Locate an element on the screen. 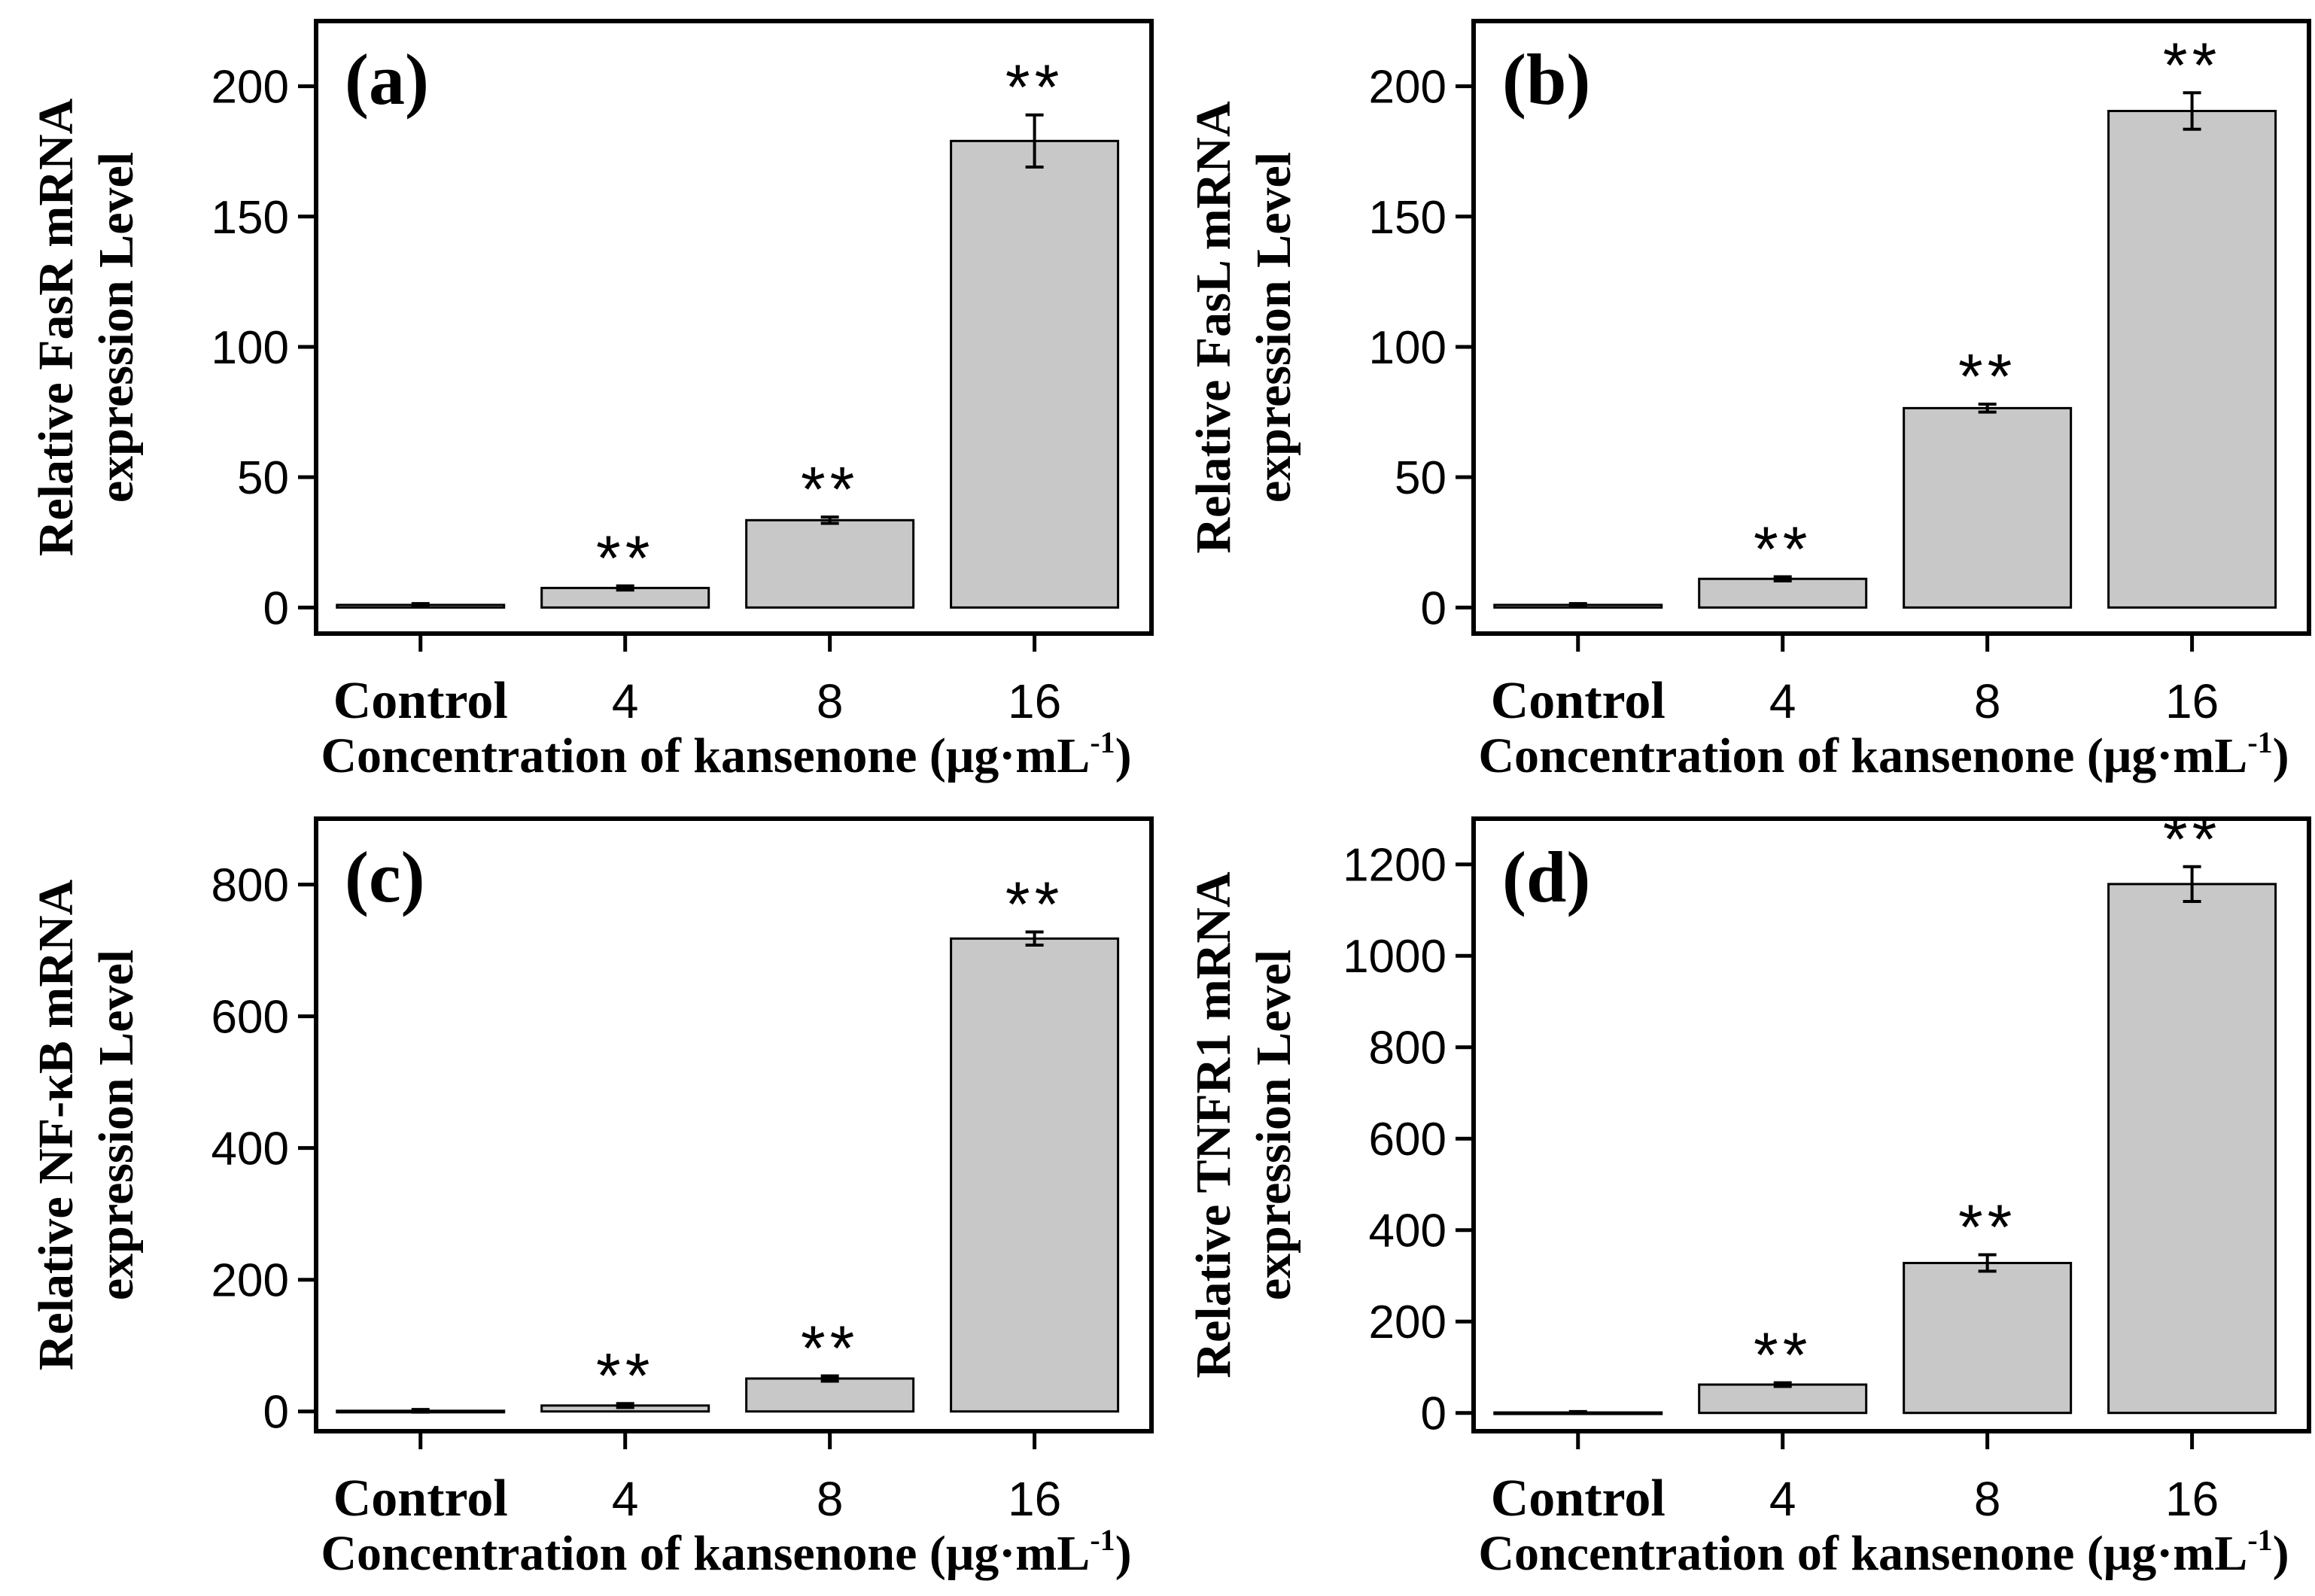  panel-label: (a) is located at coordinates (387, 79).